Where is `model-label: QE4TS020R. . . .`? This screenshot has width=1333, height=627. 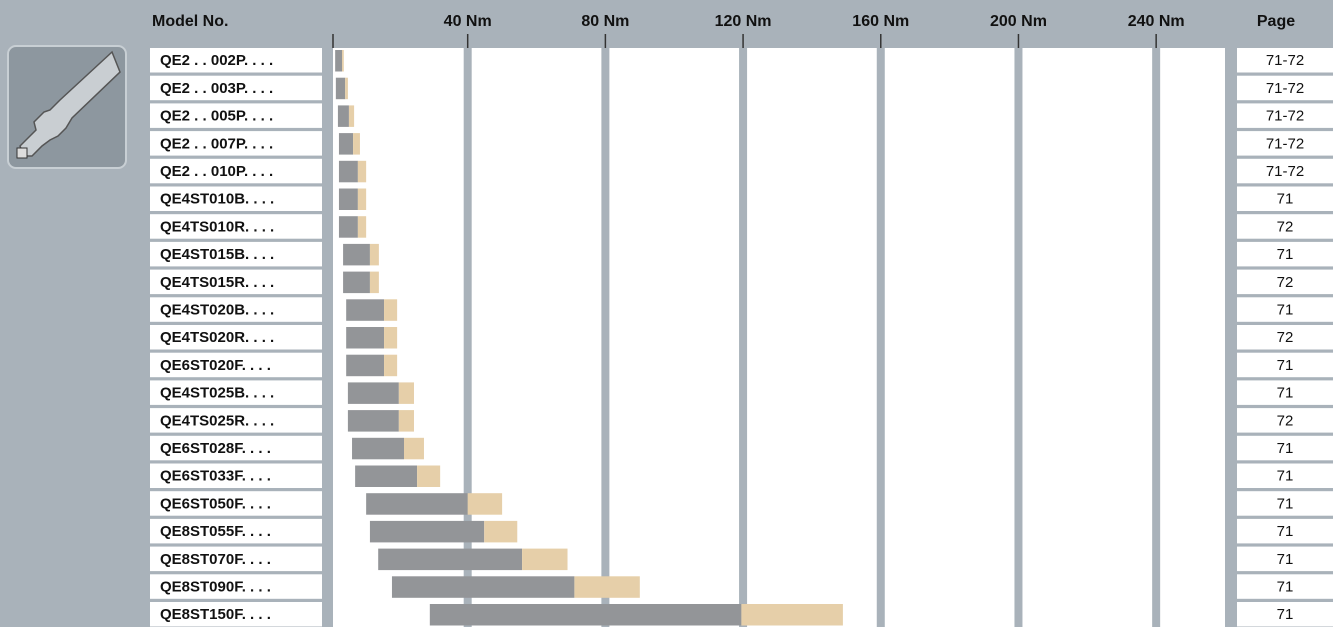 model-label: QE4TS020R. . . . is located at coordinates (217, 337).